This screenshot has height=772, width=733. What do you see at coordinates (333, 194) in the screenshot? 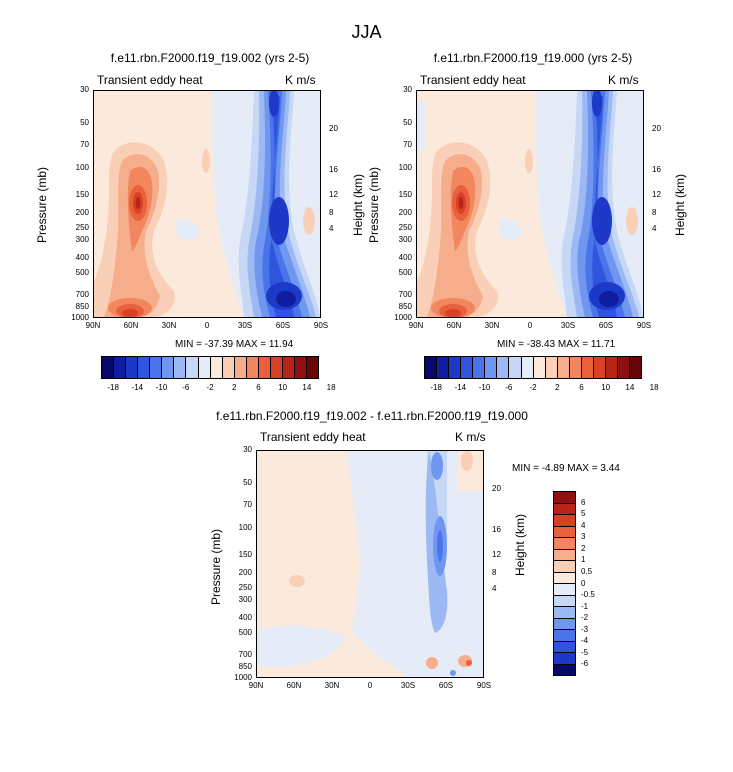
I see `panel1-height-tick: 12` at bounding box center [333, 194].